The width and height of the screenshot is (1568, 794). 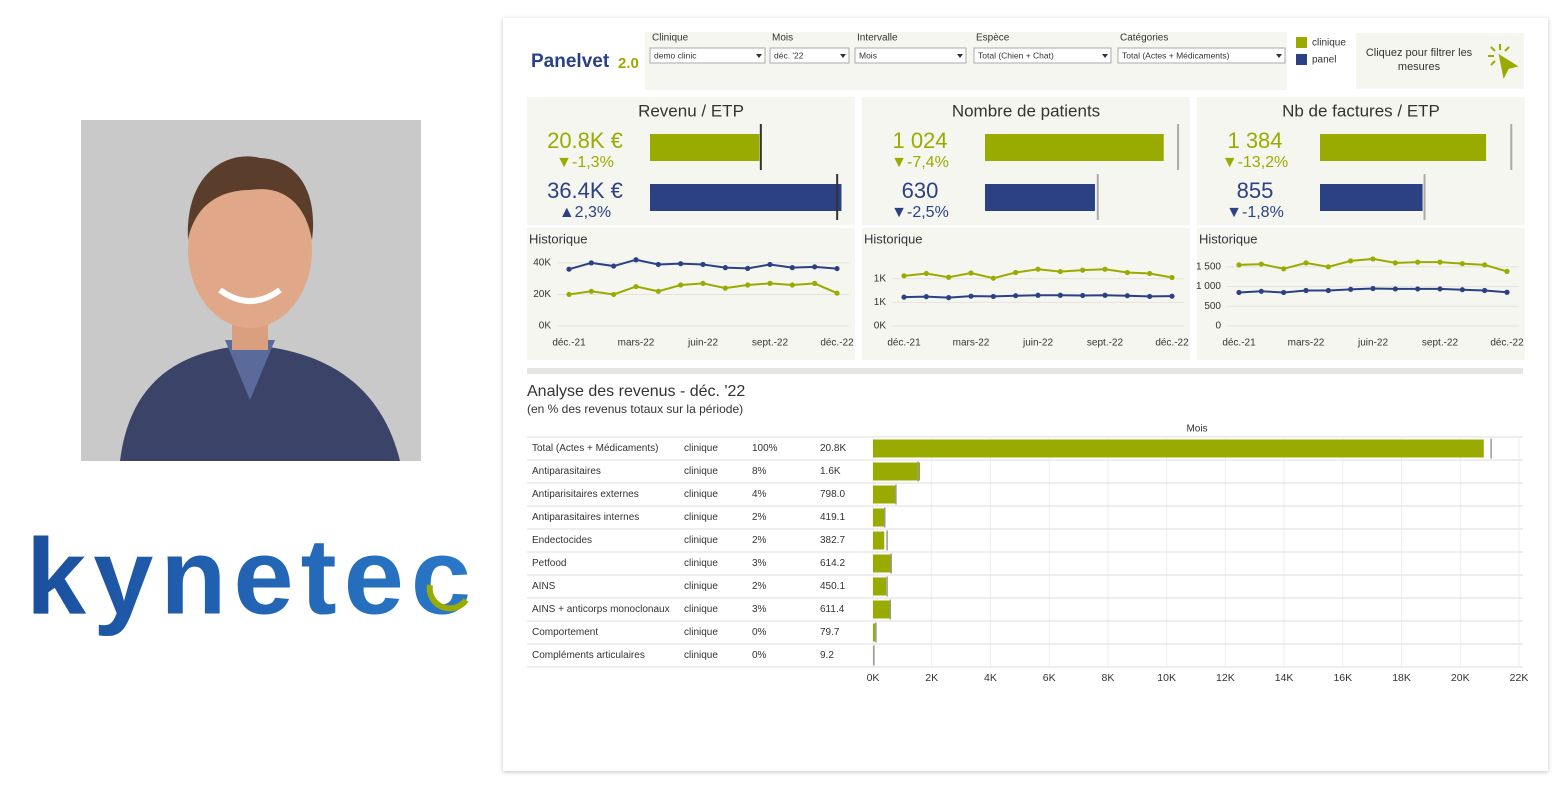 I want to click on x-tick-label: 14K, so click(x=1284, y=678).